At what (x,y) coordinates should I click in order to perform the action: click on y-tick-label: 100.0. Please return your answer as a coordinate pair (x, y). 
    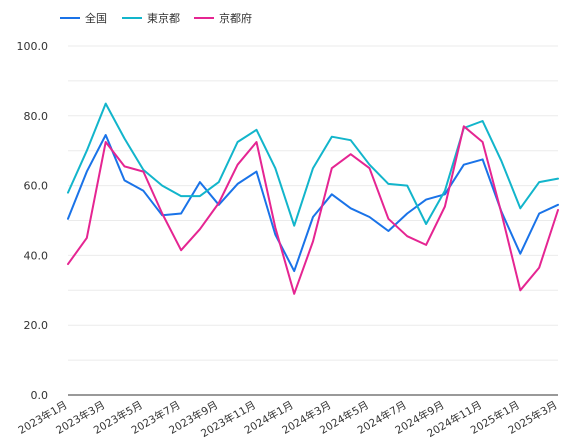
    Looking at the image, I should click on (33, 46).